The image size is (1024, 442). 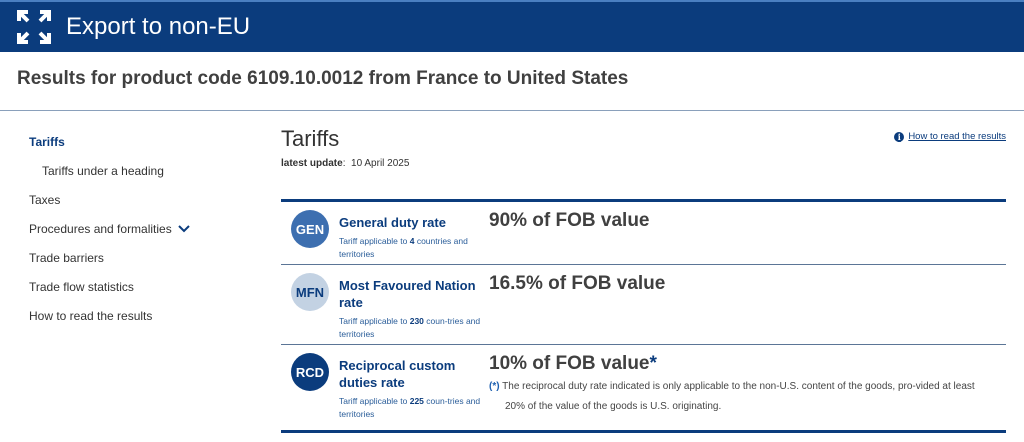 I want to click on rcd-badge: RCD, so click(x=310, y=372).